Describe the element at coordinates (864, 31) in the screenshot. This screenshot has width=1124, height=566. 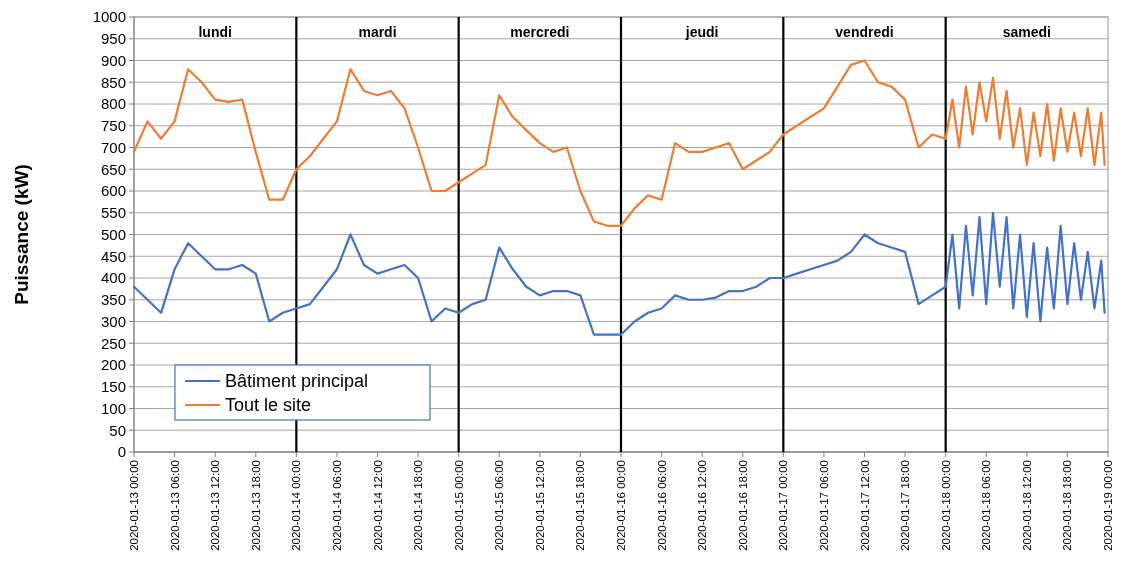
I see `annotation: vendredi` at that location.